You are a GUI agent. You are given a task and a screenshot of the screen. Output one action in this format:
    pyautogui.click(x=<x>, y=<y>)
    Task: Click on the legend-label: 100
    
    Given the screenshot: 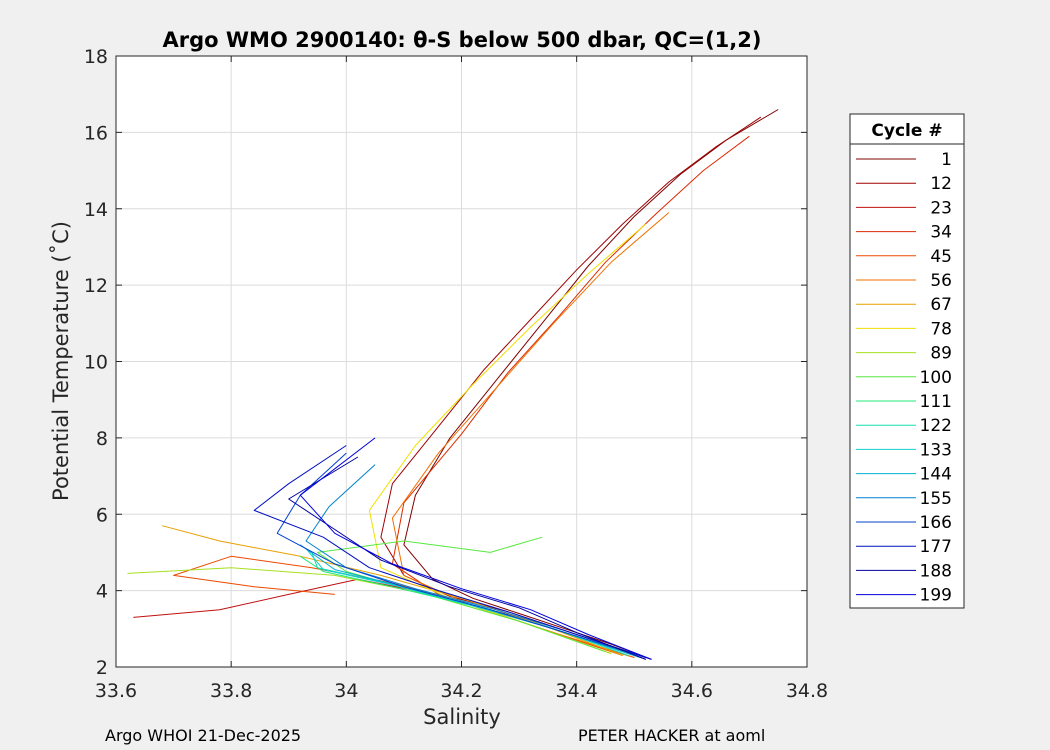 What is the action you would take?
    pyautogui.click(x=936, y=378)
    